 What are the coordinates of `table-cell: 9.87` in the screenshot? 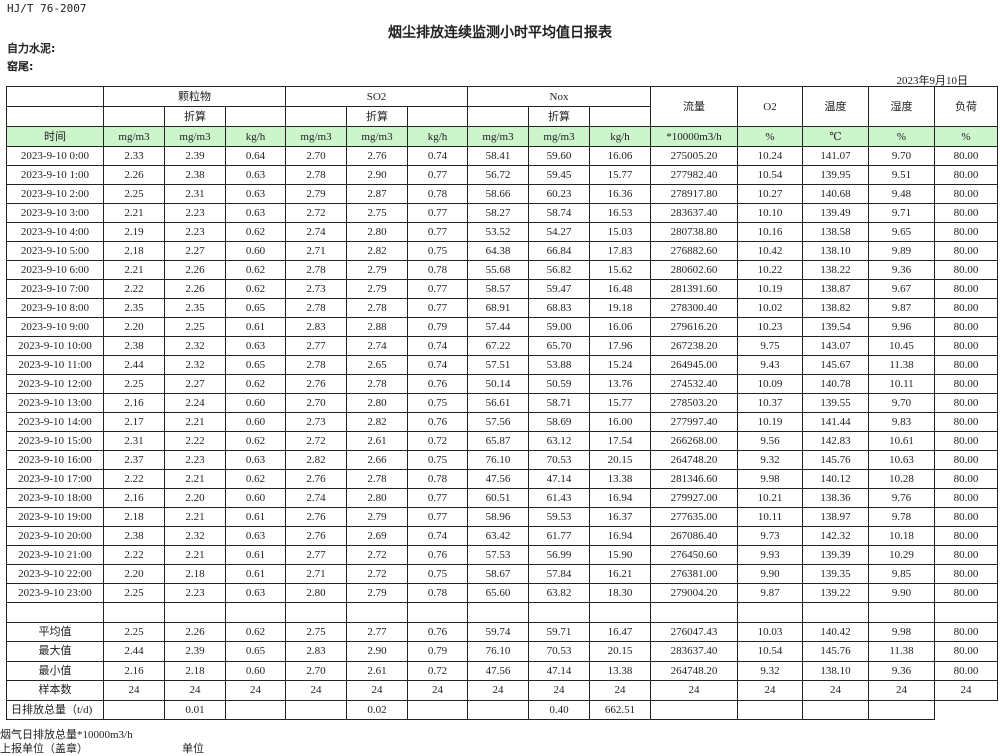 It's located at (901, 308).